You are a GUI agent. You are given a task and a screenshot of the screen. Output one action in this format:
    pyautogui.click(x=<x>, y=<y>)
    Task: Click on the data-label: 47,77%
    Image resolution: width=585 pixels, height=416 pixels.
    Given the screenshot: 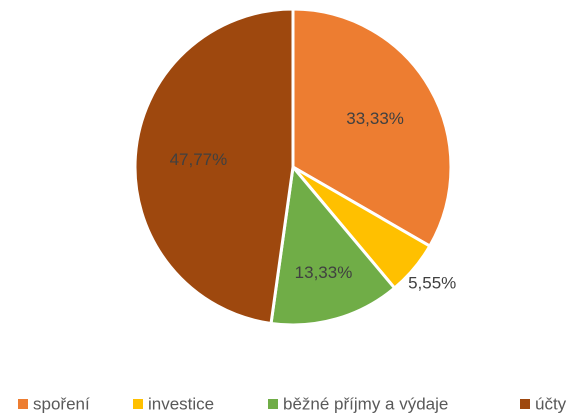 What is the action you would take?
    pyautogui.click(x=199, y=159)
    